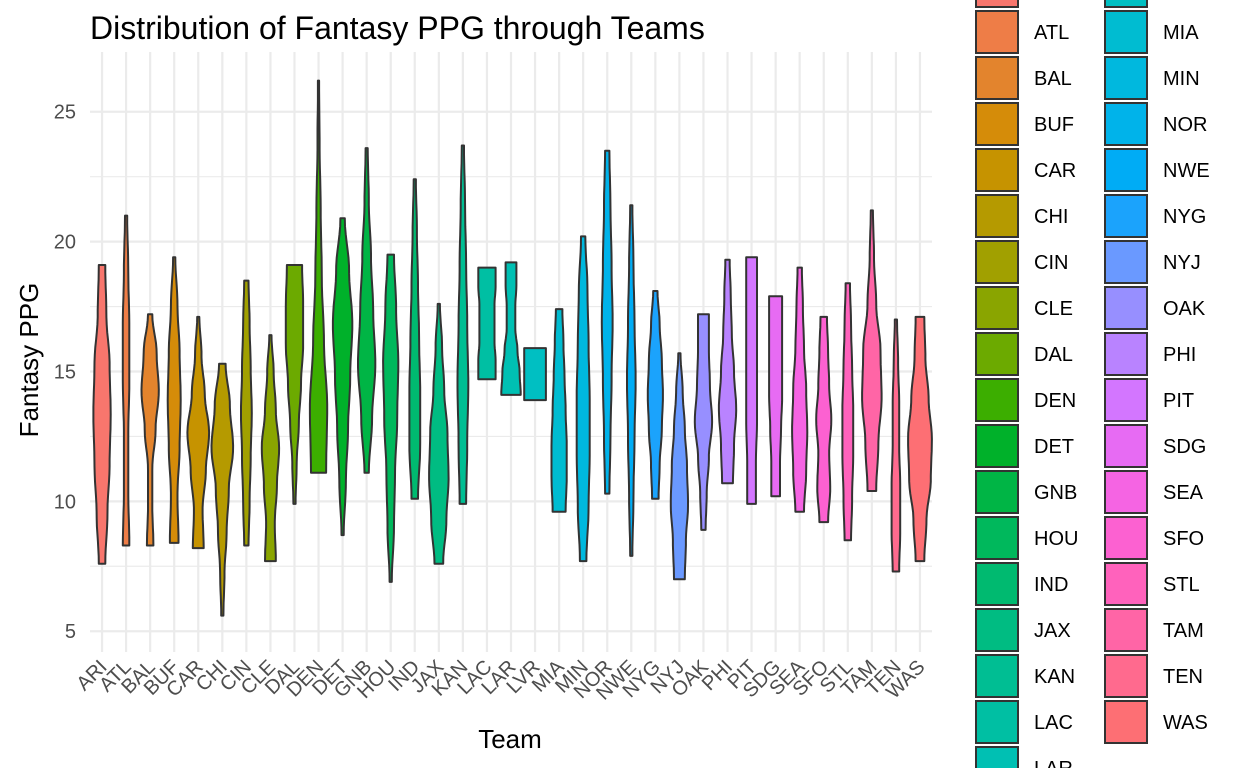 The width and height of the screenshot is (1248, 768). I want to click on legend-key-cle, so click(997, 308).